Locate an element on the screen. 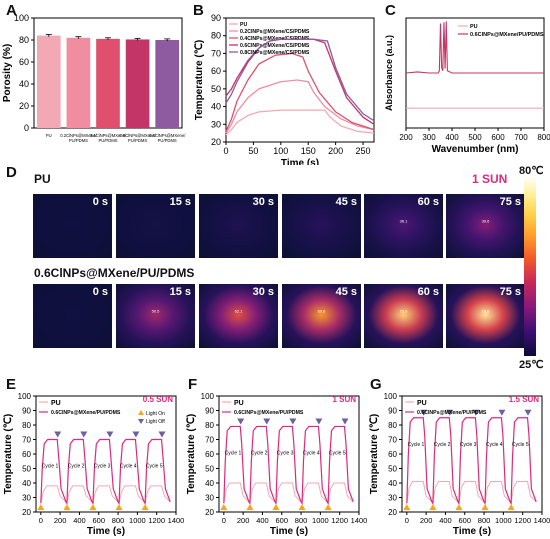 This screenshot has height=539, width=550. thermal-image-pu-3: 45 s is located at coordinates (321, 226).